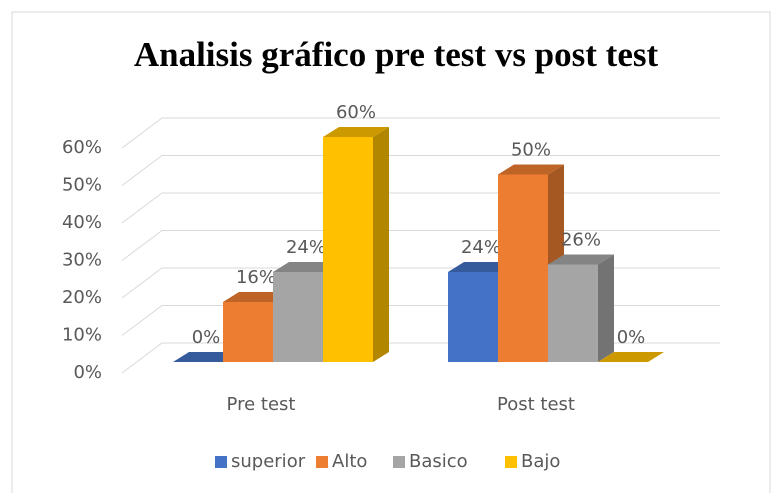  Describe the element at coordinates (82, 335) in the screenshot. I see `y-tick-label: 10%` at that location.